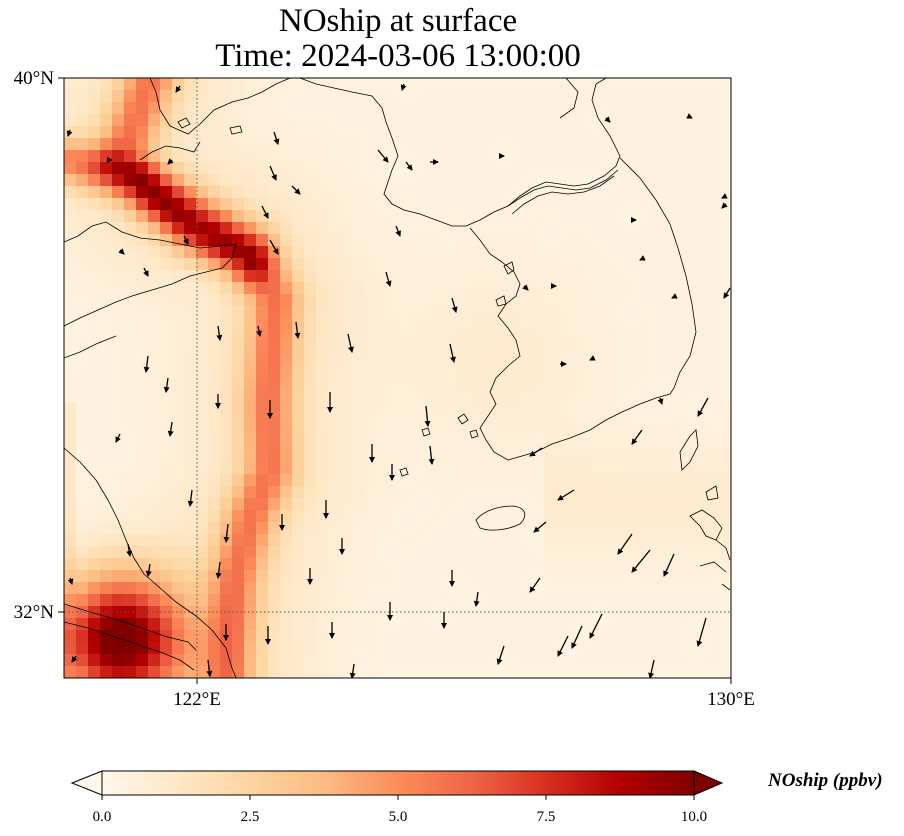 The width and height of the screenshot is (904, 836). I want to click on colorbar-title: NOship (ppbv), so click(825, 780).